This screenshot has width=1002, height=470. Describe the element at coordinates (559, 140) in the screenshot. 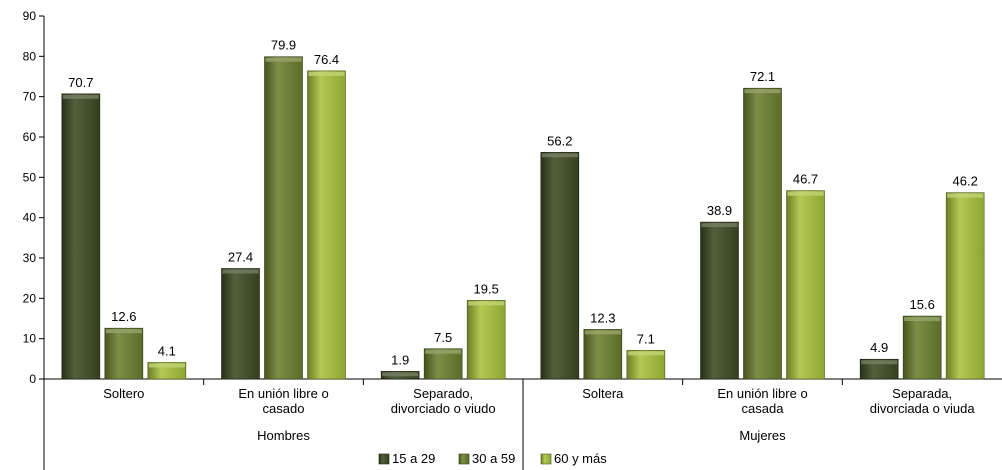

I see `data-label: 56.2` at that location.